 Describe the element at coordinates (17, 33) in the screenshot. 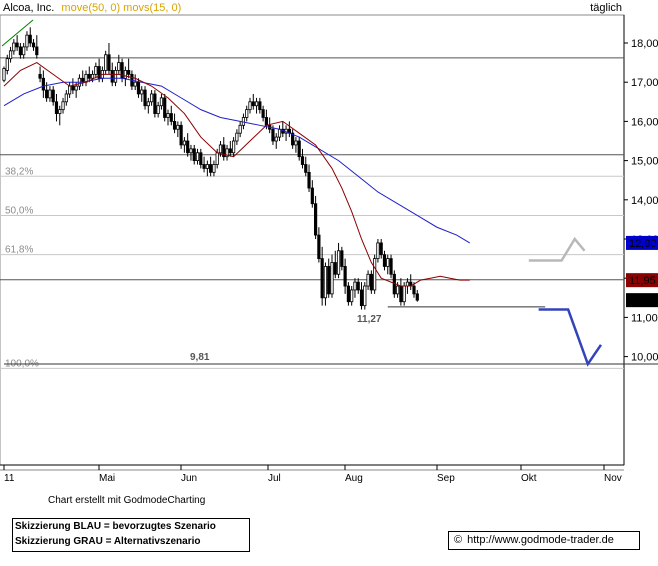

I see `trend-line-green` at that location.